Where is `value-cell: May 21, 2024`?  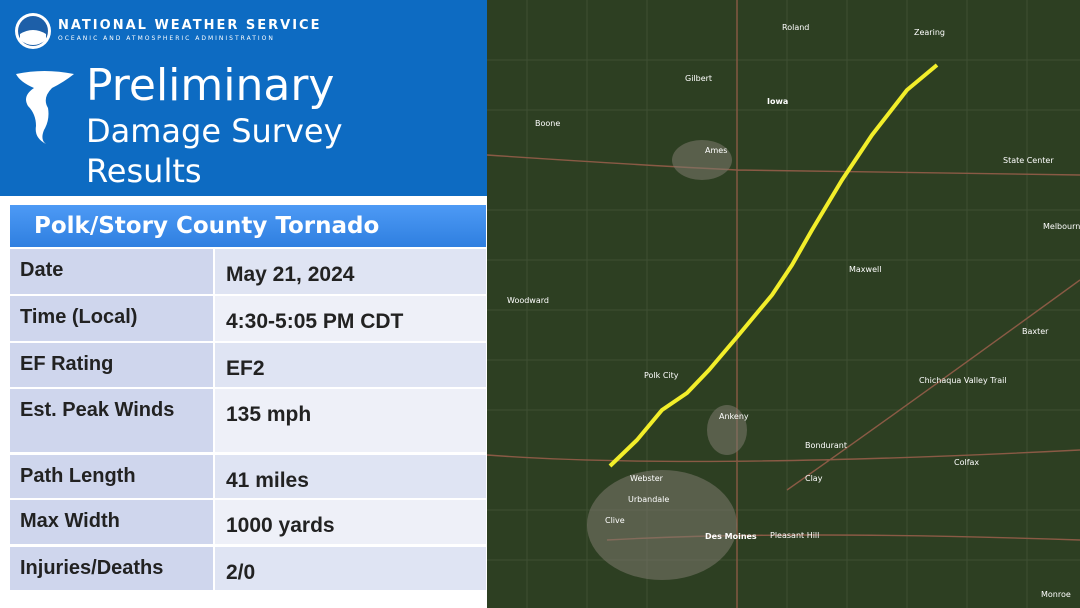
value-cell: May 21, 2024 is located at coordinates (350, 271).